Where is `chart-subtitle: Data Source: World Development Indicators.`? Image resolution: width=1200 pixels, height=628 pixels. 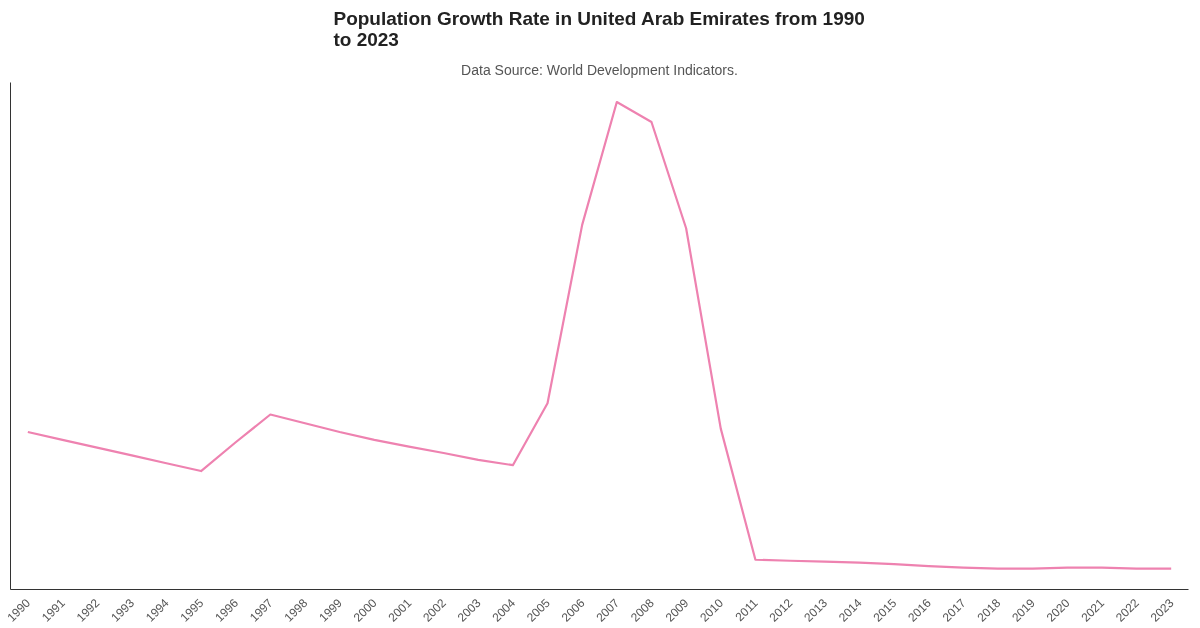 chart-subtitle: Data Source: World Development Indicators. is located at coordinates (599, 69).